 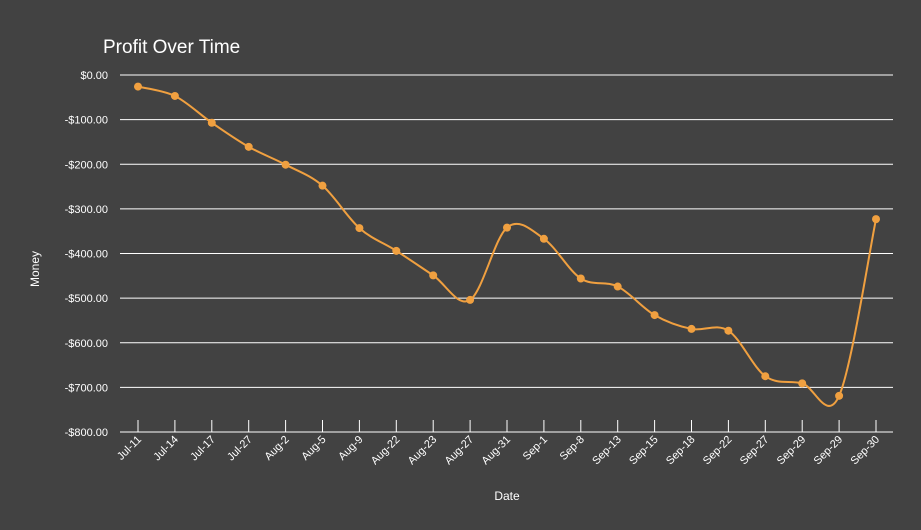 I want to click on y-tick-label: -$300.00, so click(x=86, y=210).